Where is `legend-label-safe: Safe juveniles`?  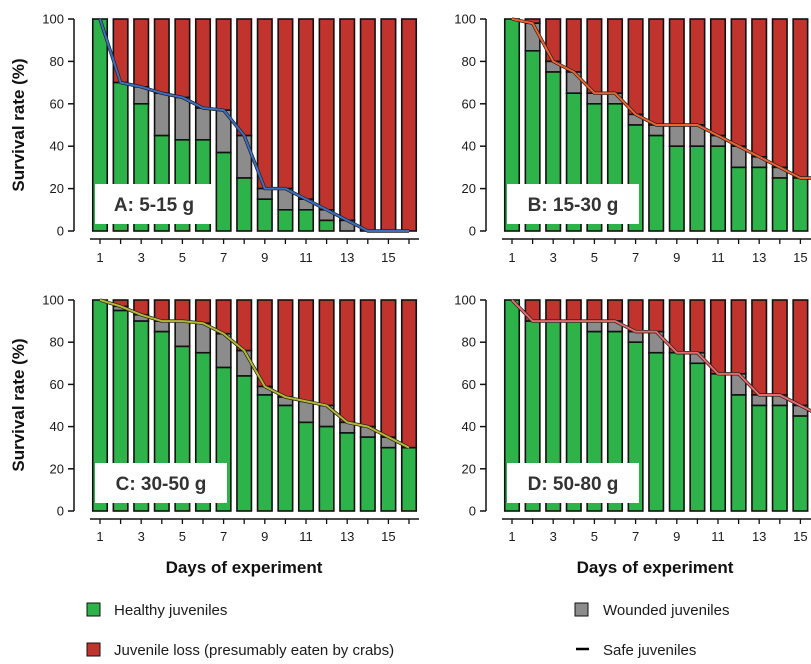 legend-label-safe: Safe juveniles is located at coordinates (649, 650).